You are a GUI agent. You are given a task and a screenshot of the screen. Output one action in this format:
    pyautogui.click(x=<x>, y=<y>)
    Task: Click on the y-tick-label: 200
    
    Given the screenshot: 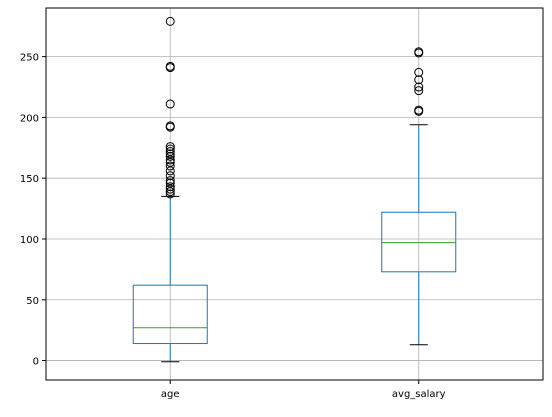 What is the action you would take?
    pyautogui.click(x=29, y=118)
    